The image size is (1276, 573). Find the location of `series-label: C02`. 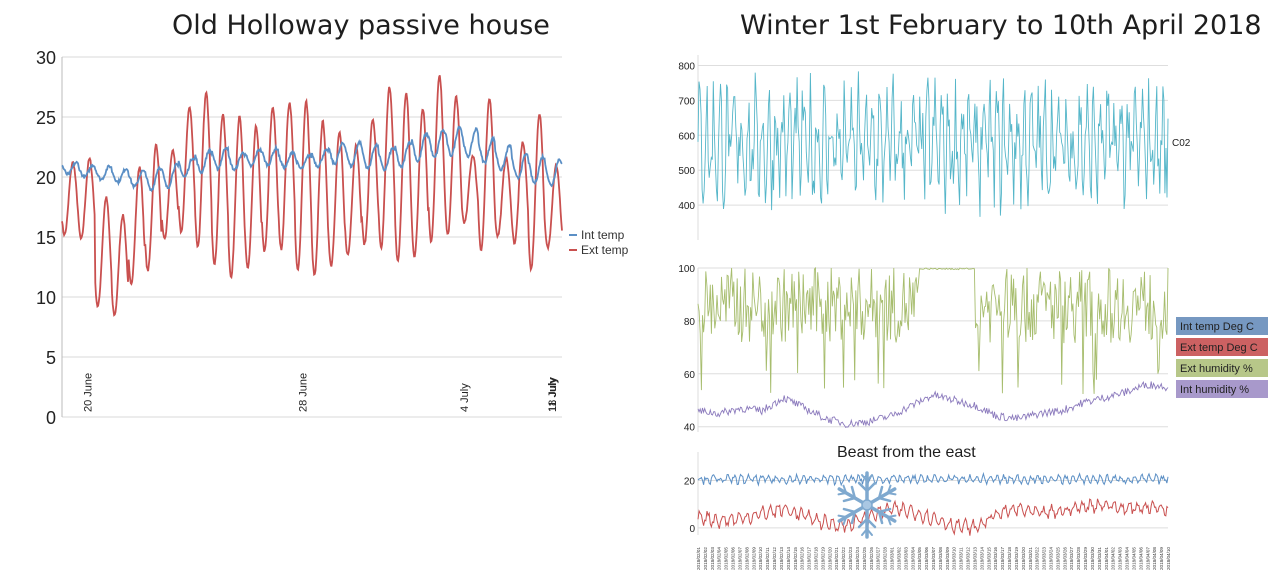

series-label: C02 is located at coordinates (1181, 143).